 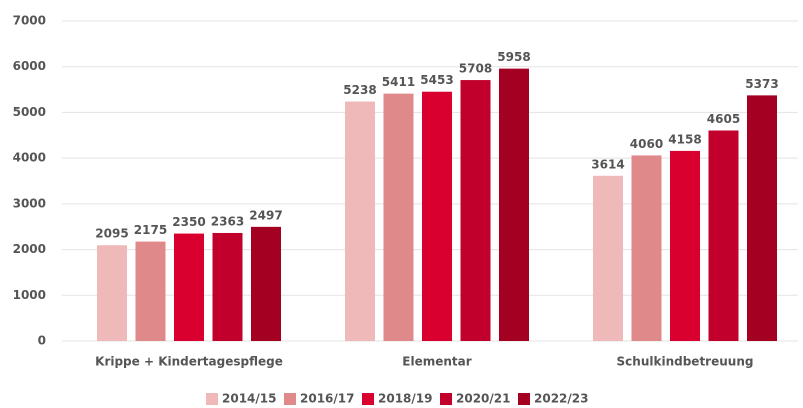 I want to click on value-label: 5453, so click(x=436, y=80).